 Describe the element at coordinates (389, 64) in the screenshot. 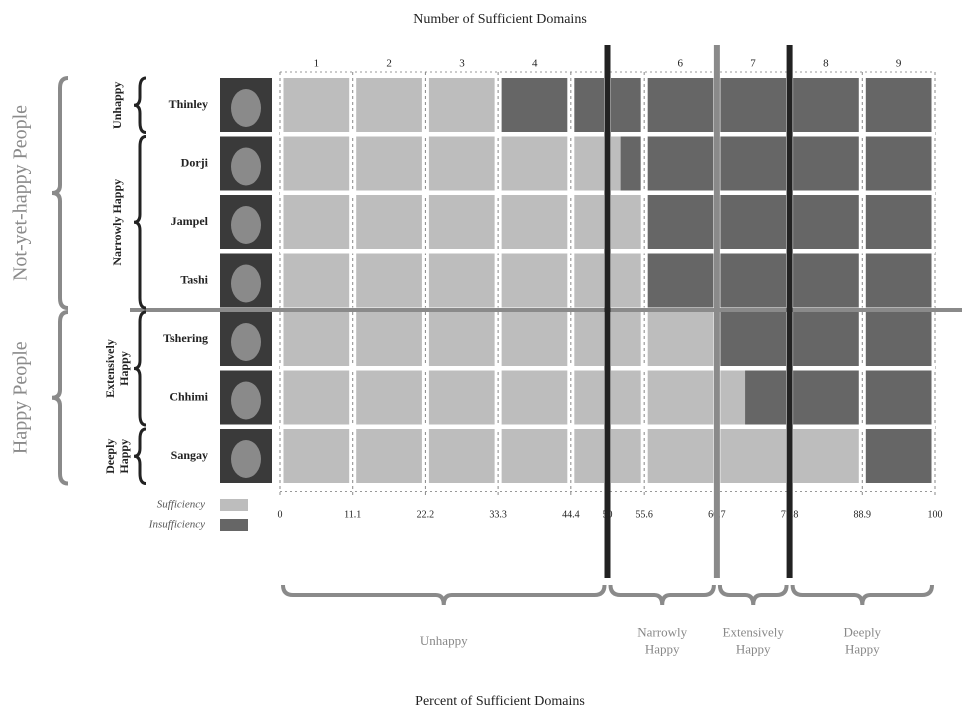

I see `top-category-label: 2` at that location.